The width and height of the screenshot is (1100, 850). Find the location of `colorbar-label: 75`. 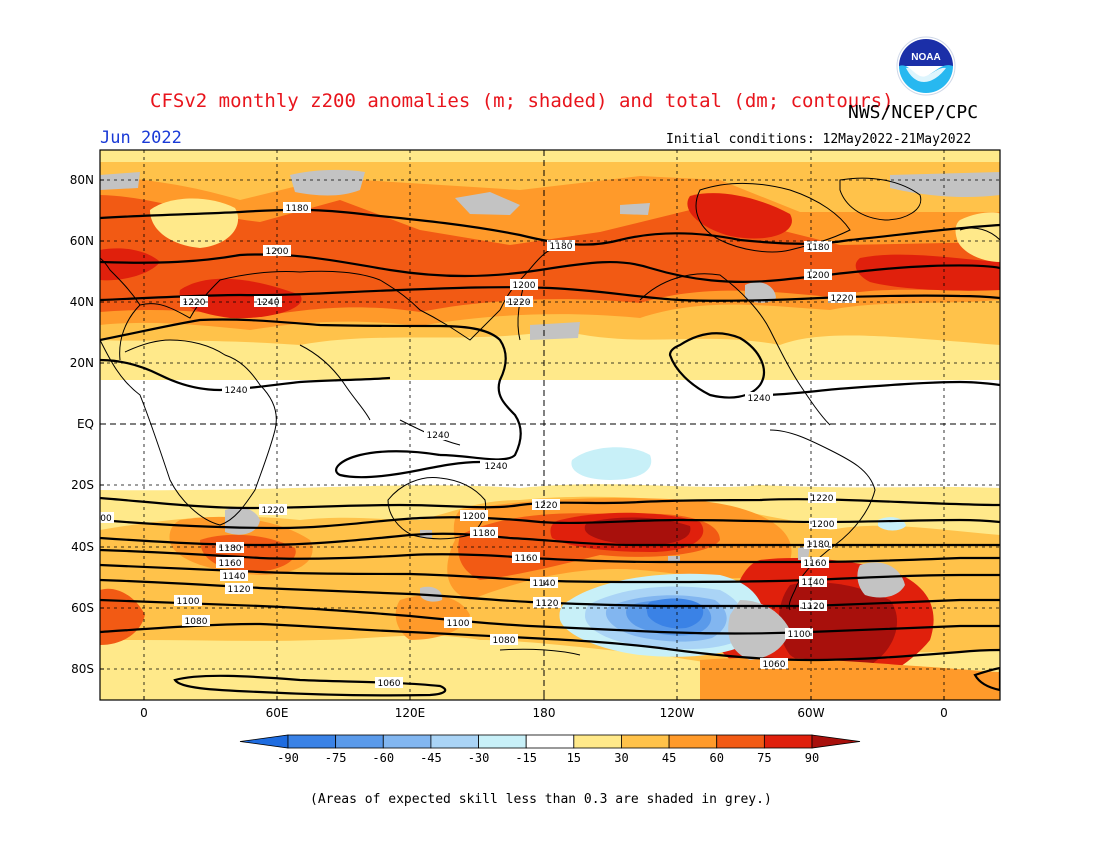

colorbar-label: 75 is located at coordinates (764, 758).